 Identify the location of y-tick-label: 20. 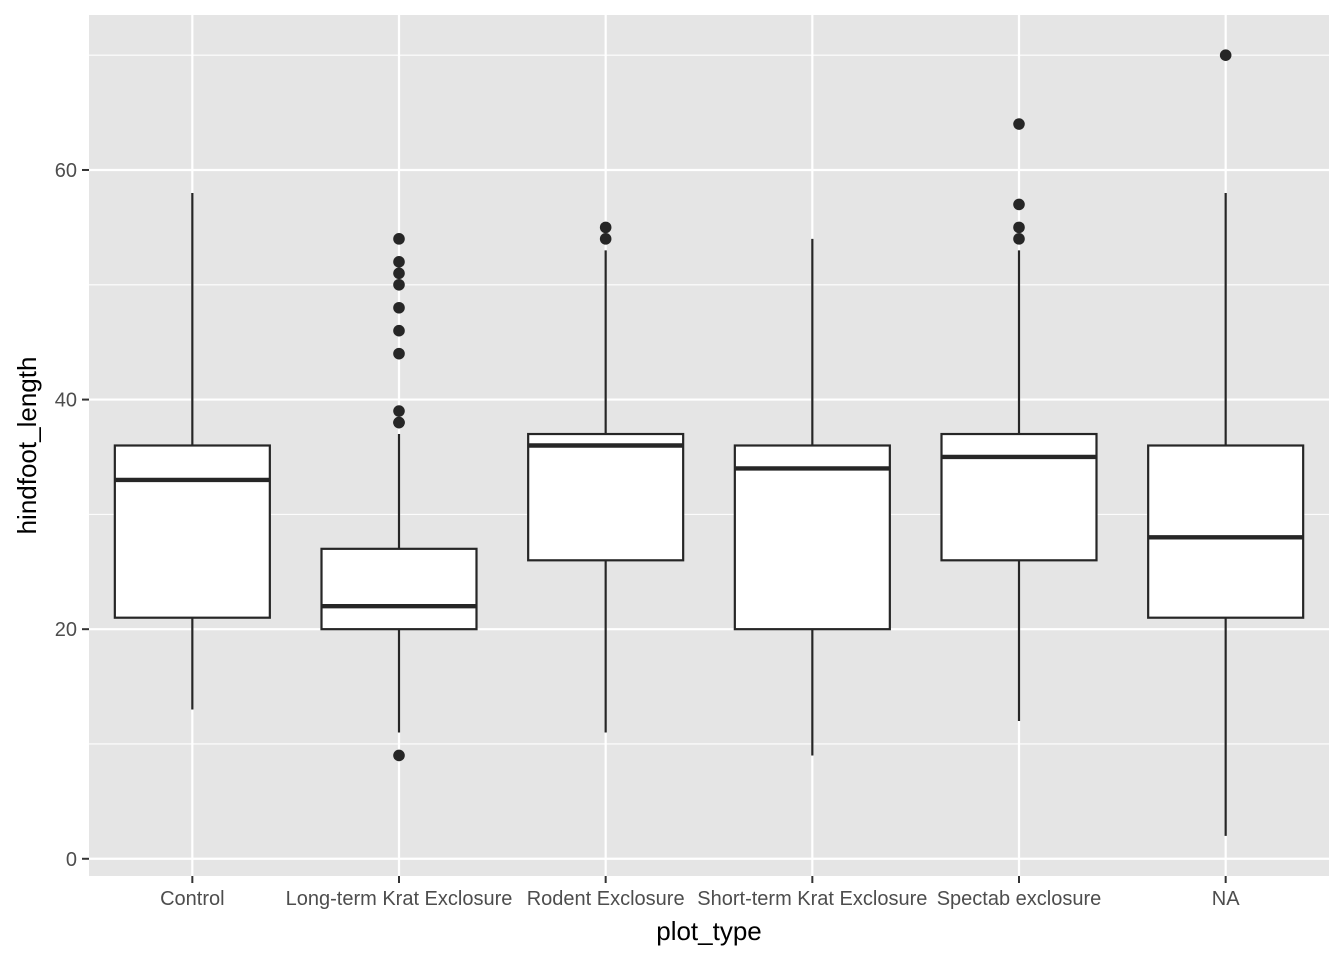
(66, 630).